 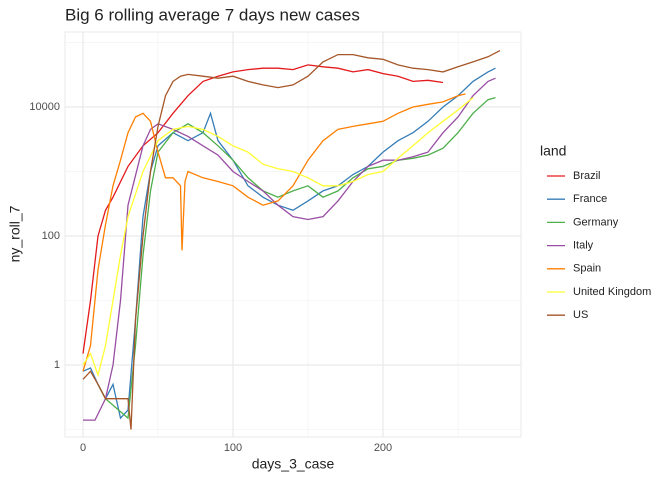 I want to click on legend-title: land, so click(x=553, y=151).